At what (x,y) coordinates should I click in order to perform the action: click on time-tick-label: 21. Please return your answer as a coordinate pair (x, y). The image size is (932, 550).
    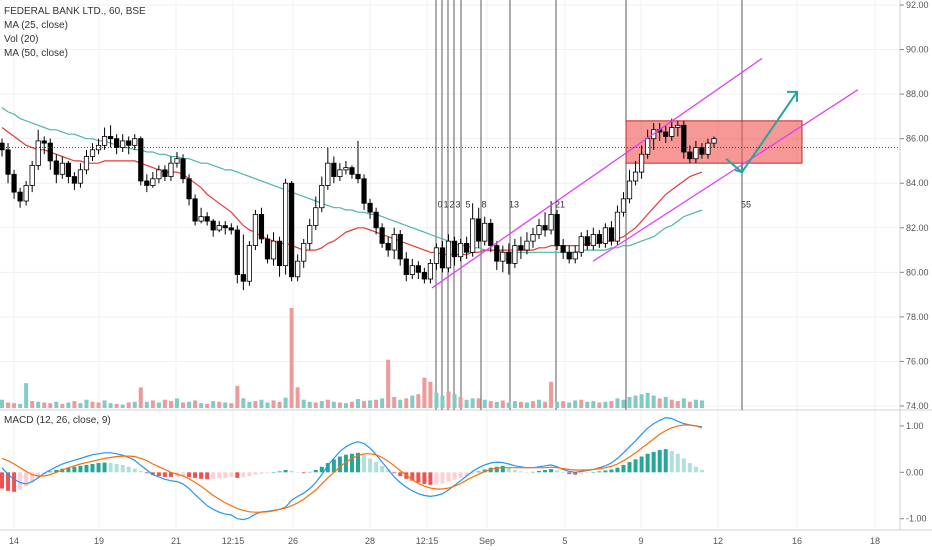
    Looking at the image, I should click on (176, 541).